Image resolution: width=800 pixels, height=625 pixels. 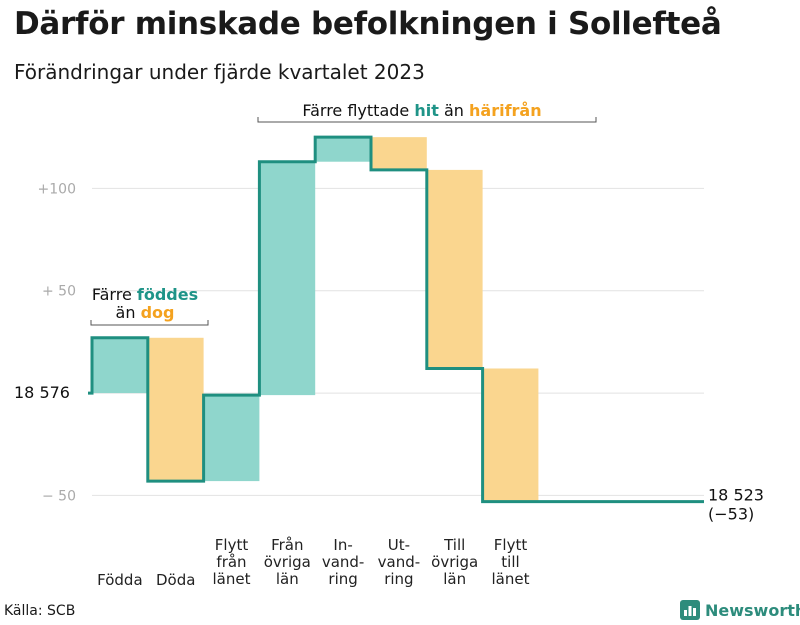 I want to click on category-label: Döda, so click(x=175, y=580).